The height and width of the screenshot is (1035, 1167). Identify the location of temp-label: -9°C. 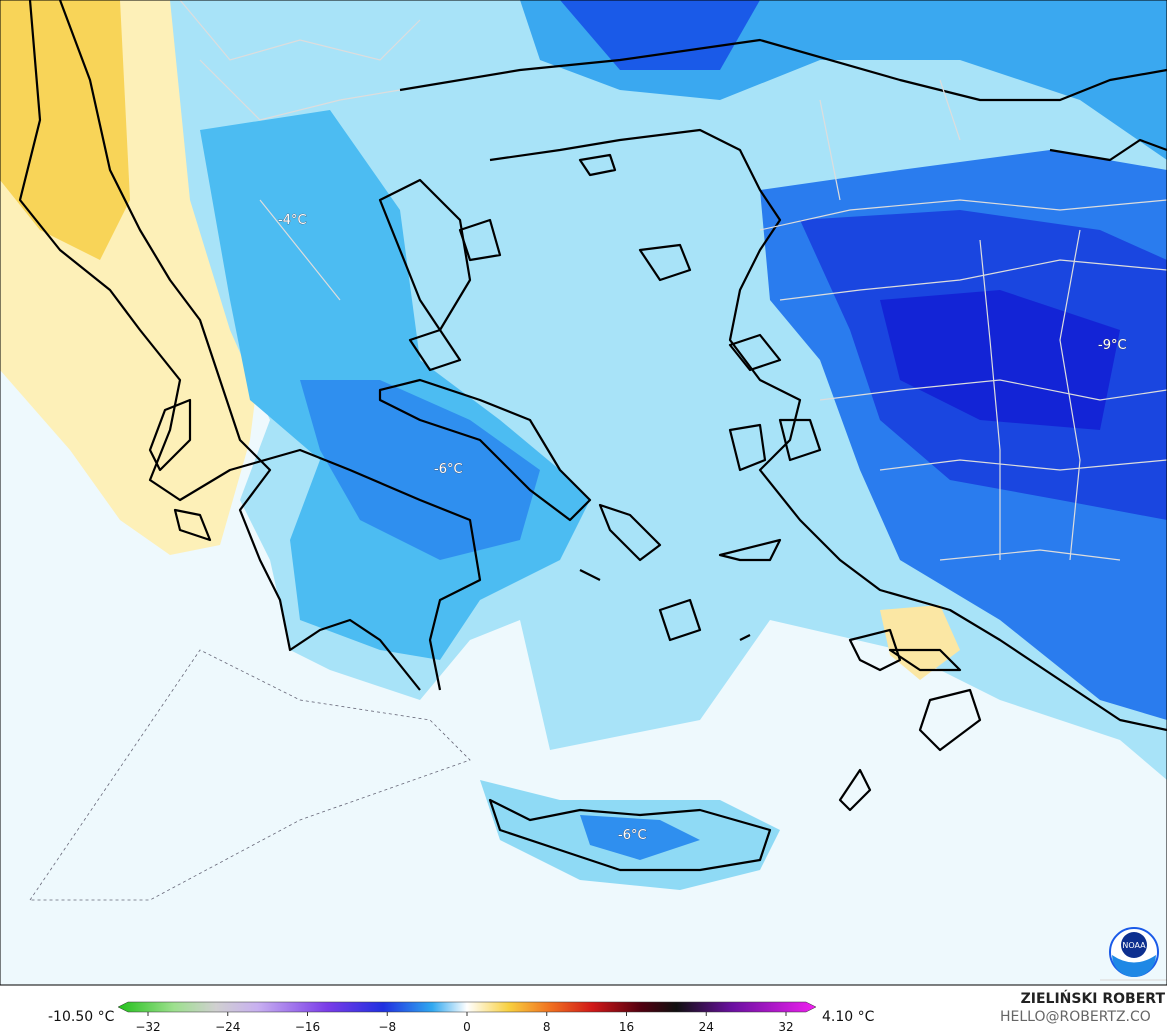
(1112, 345).